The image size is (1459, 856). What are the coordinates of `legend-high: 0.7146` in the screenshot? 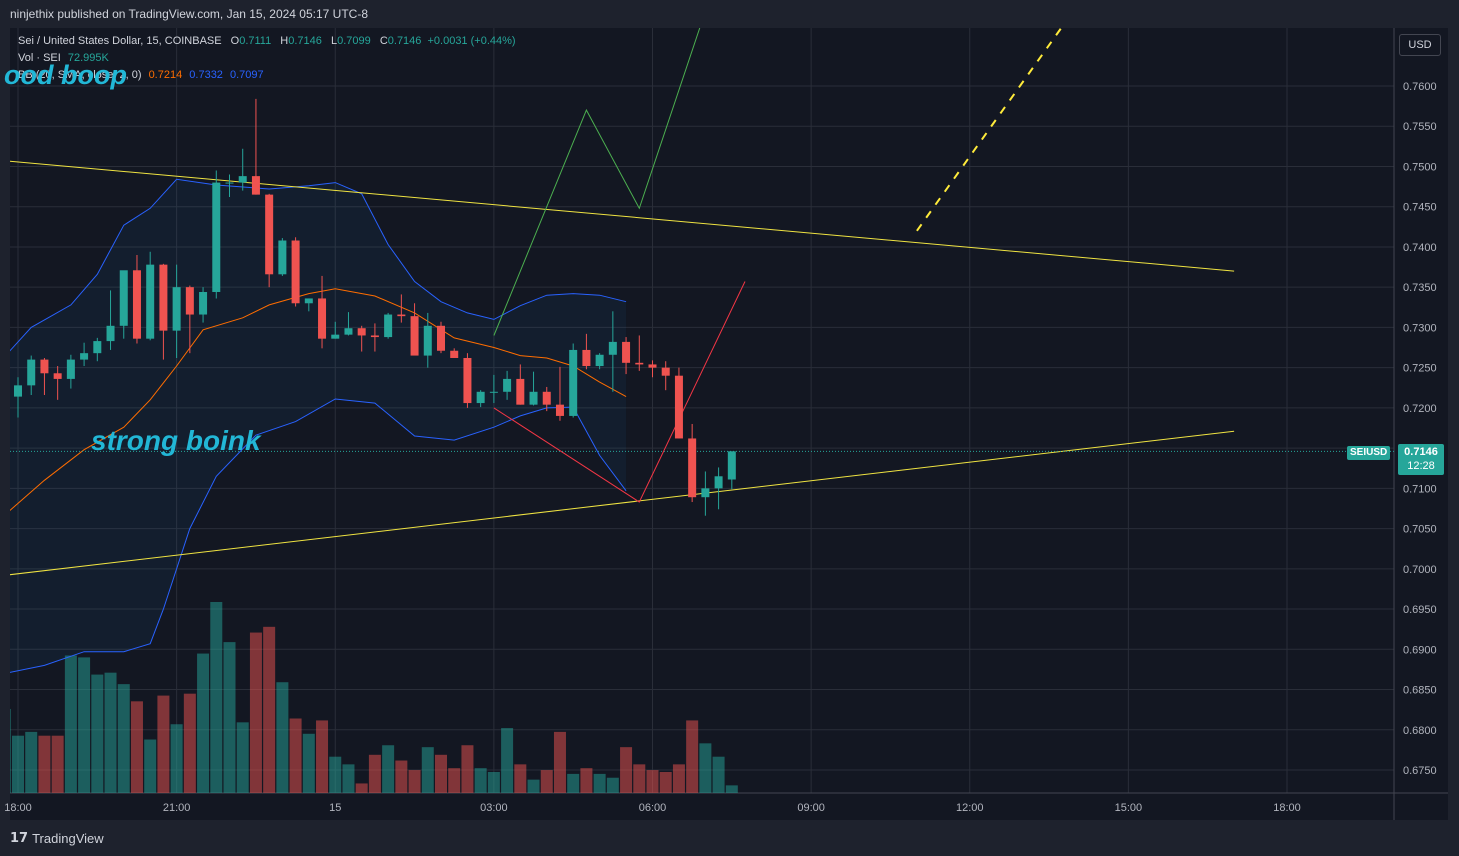 It's located at (305, 41).